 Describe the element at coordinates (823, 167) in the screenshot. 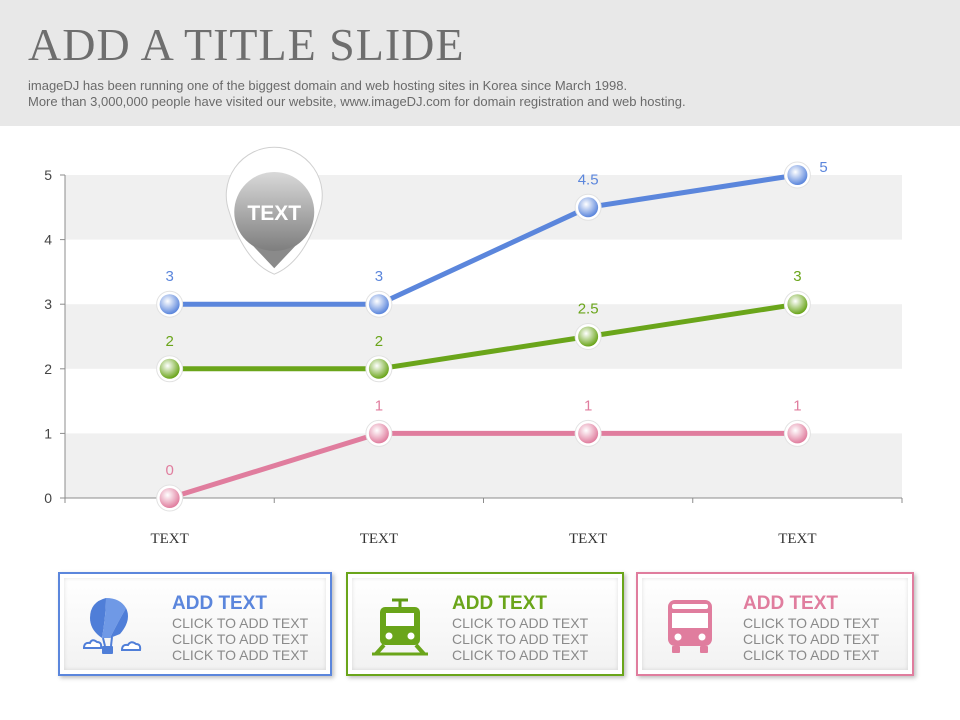

I see `data-label: 5` at that location.